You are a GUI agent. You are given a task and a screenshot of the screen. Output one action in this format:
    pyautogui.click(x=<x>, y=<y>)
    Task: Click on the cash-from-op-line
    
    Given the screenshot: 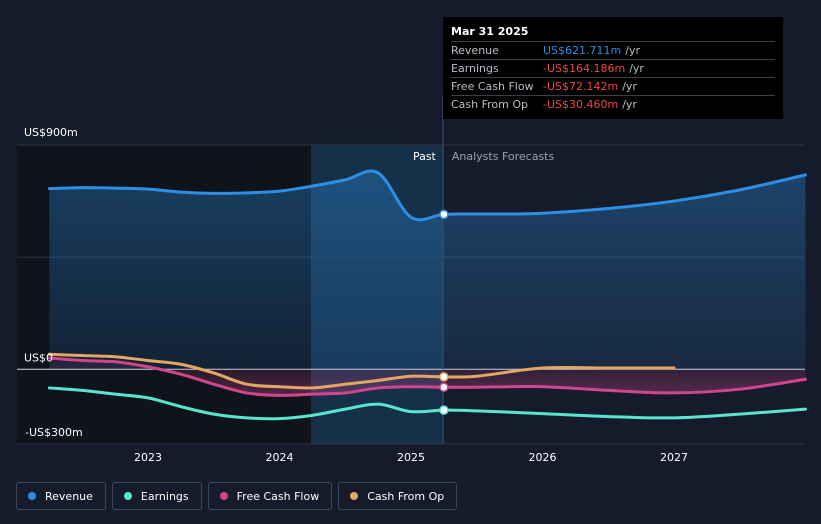 What is the action you would take?
    pyautogui.click(x=361, y=371)
    